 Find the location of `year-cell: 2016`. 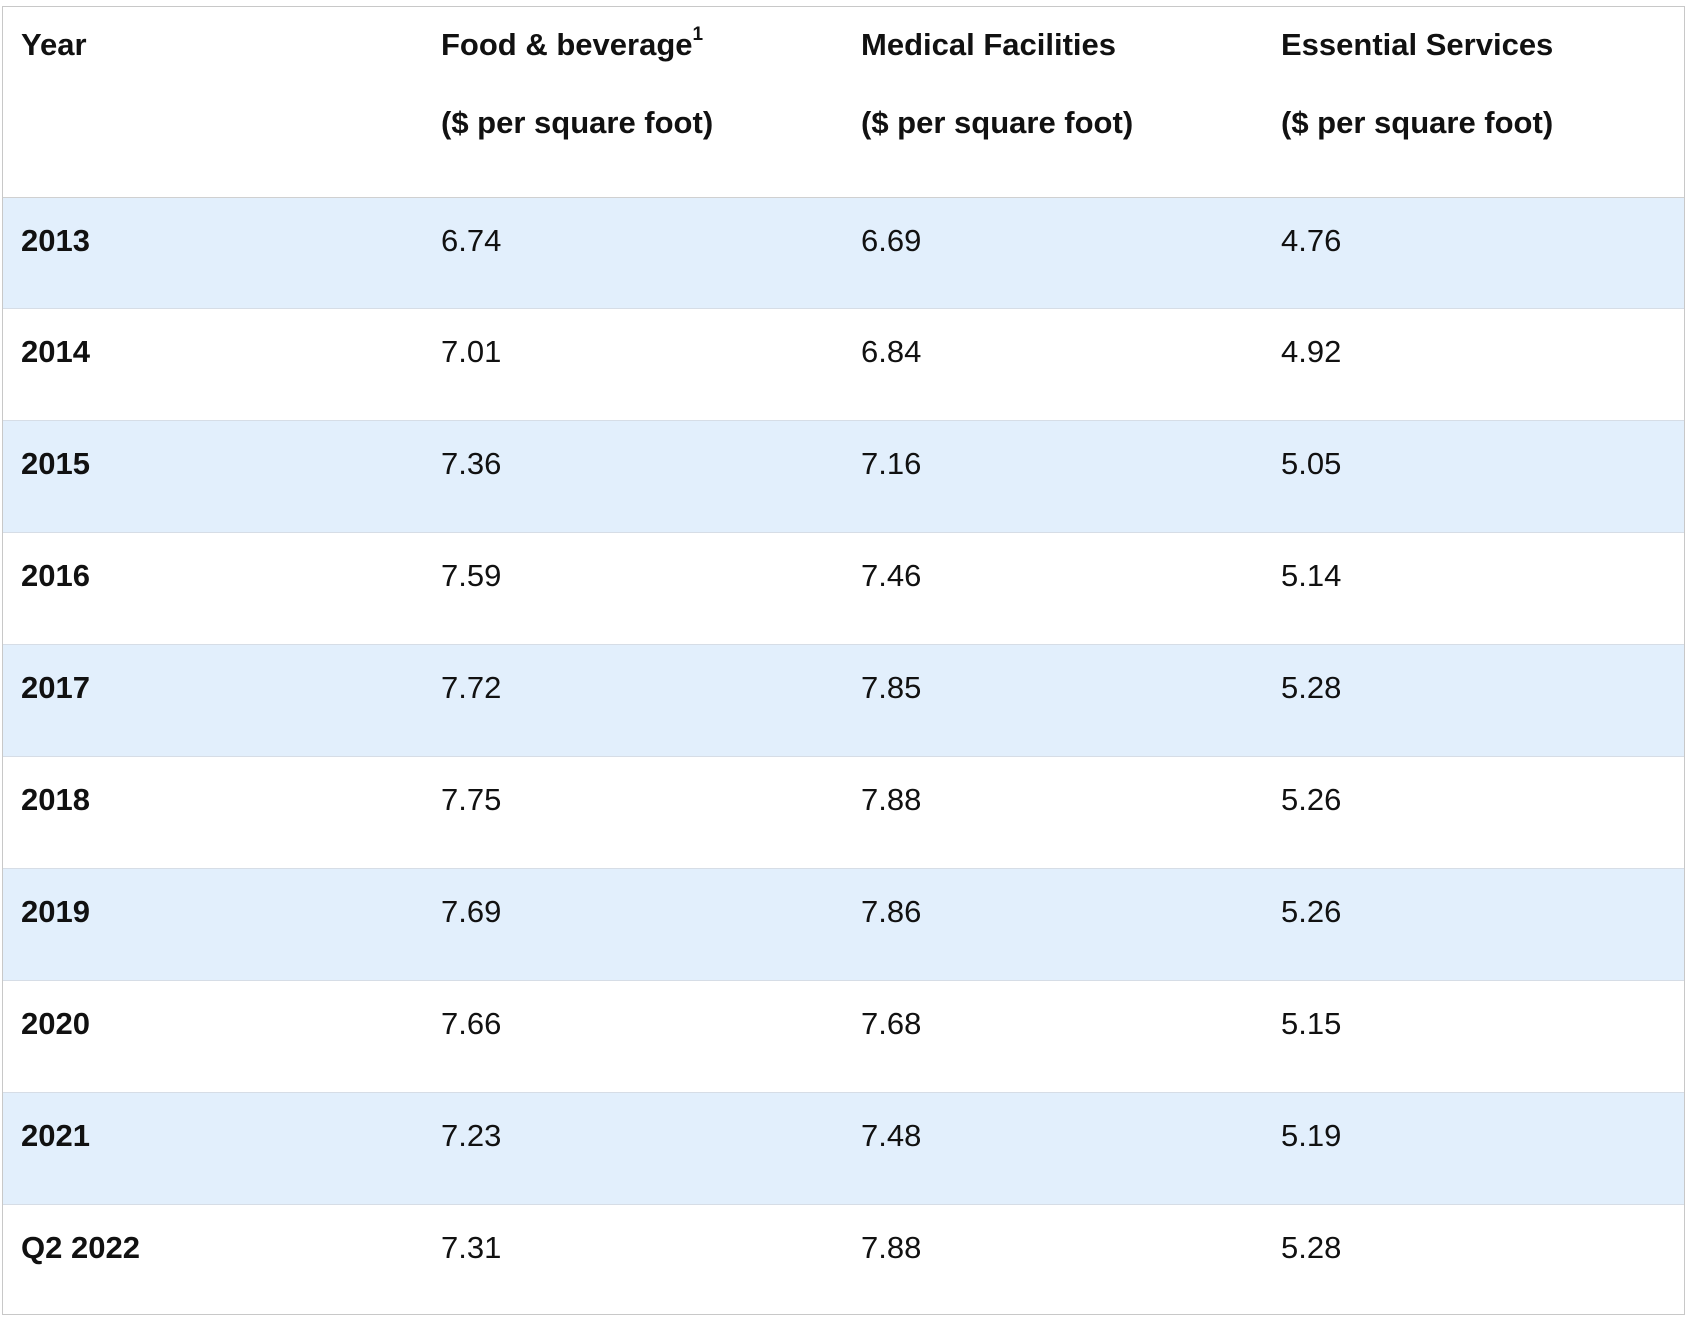

year-cell: 2016 is located at coordinates (213, 589).